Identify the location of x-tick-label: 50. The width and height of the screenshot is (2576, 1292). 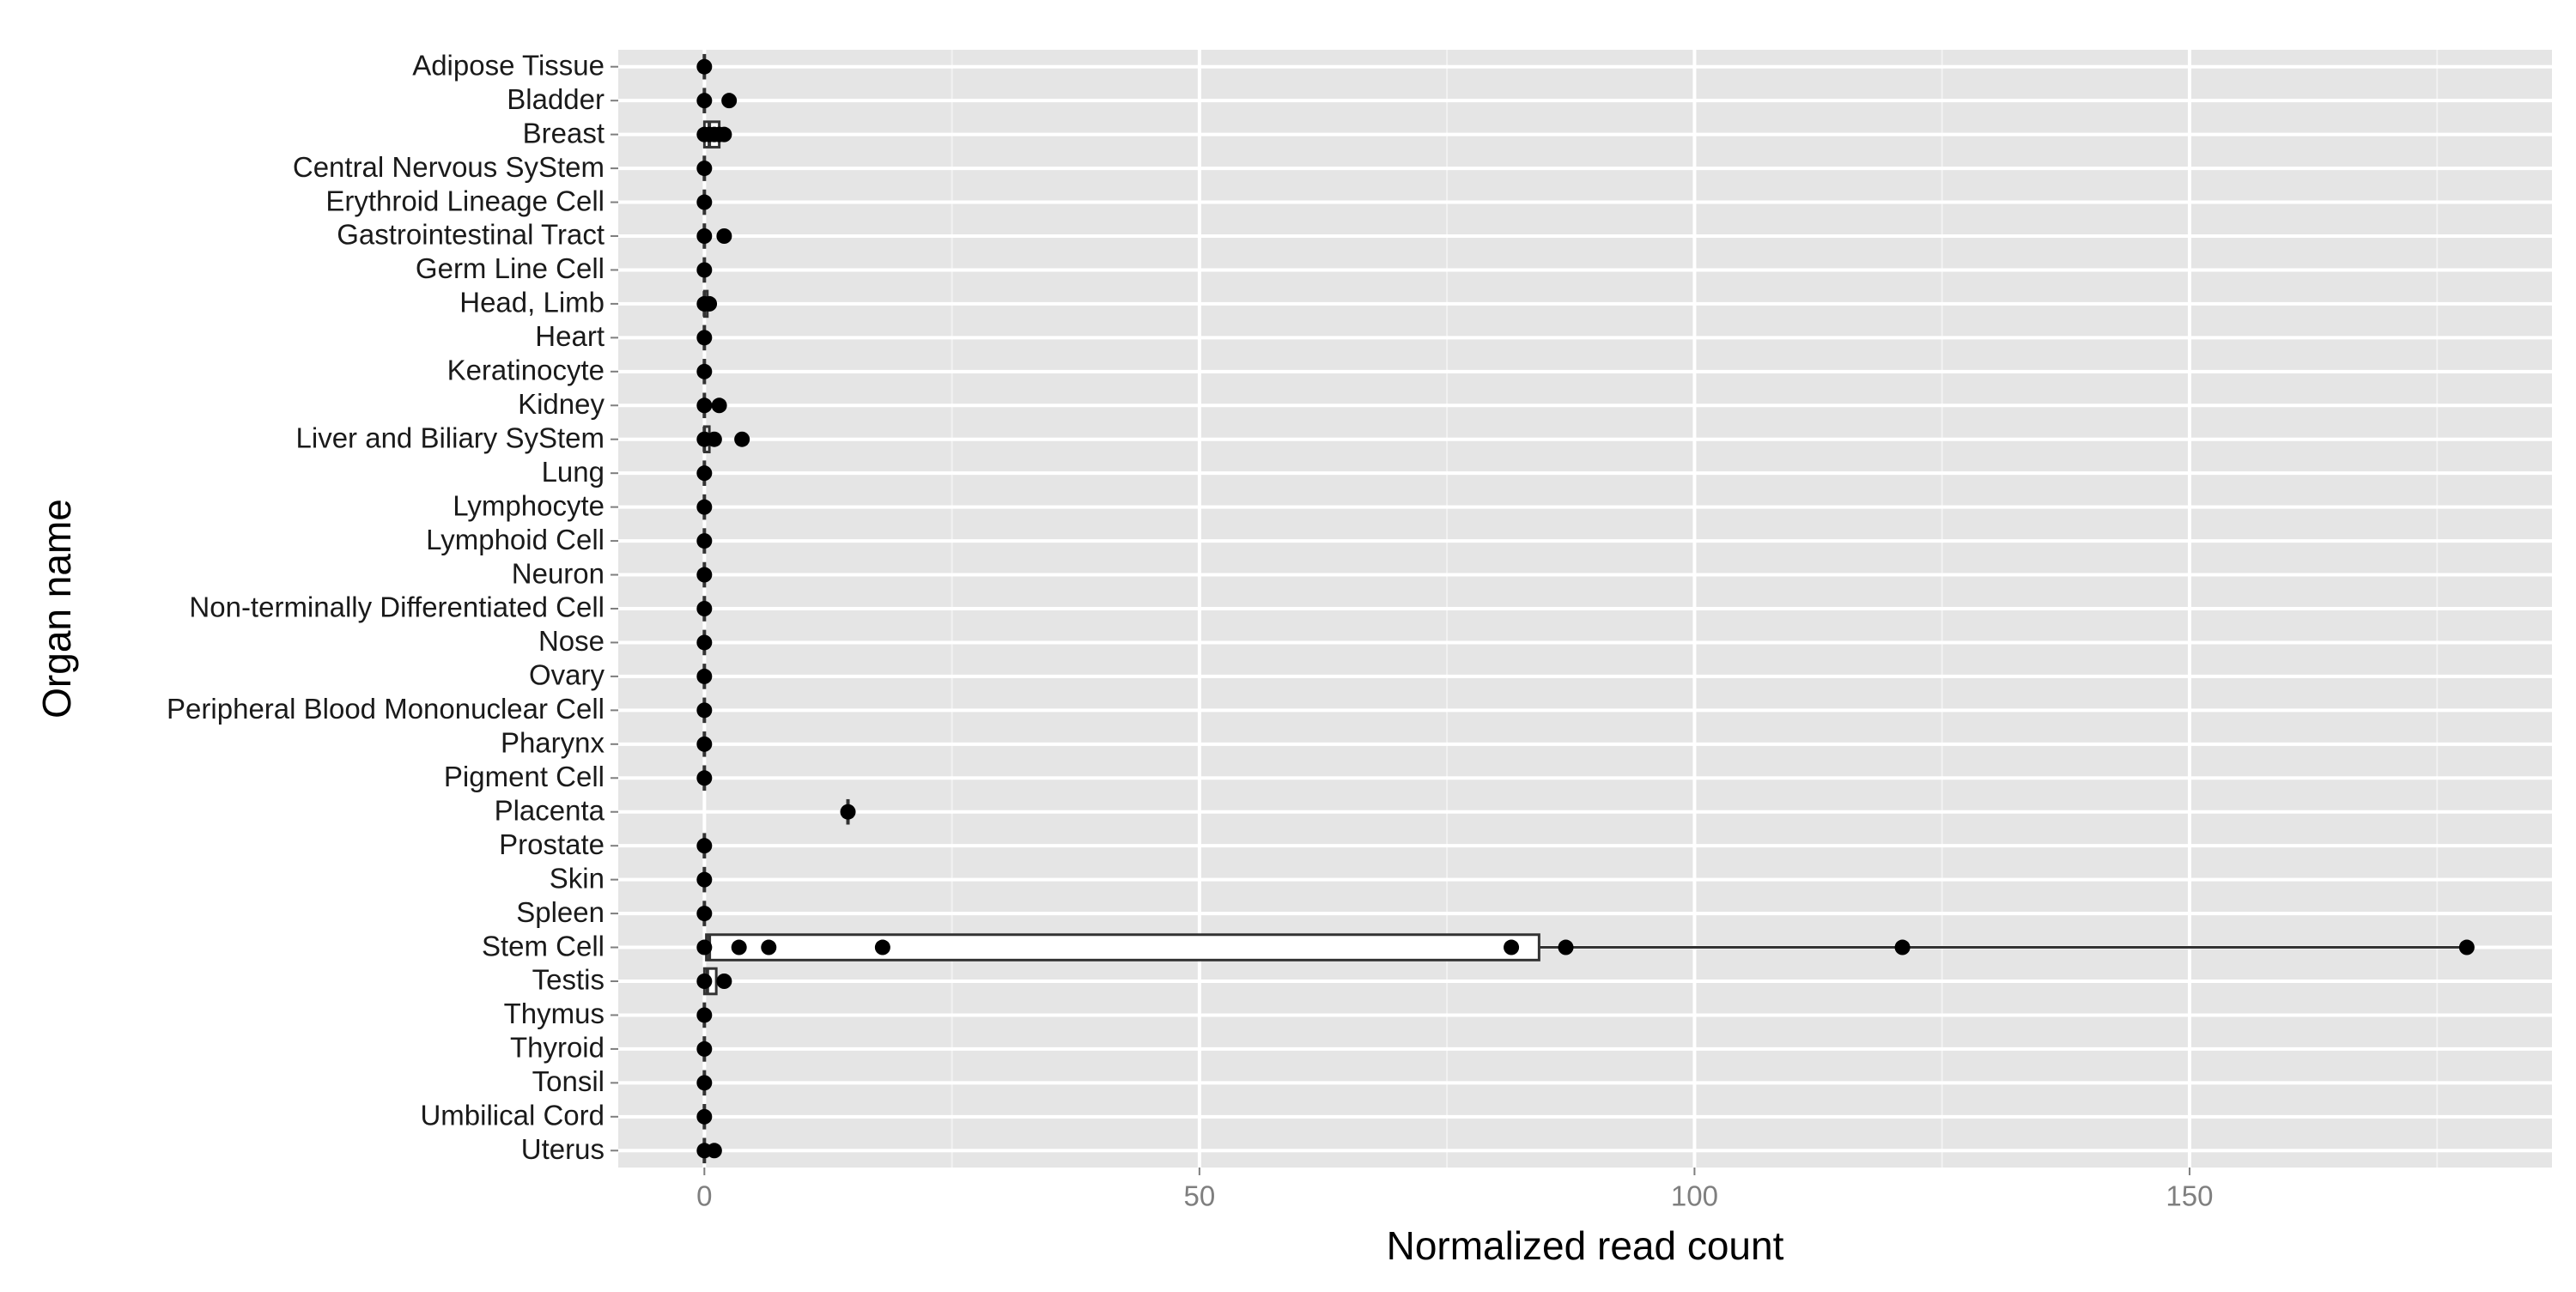
(1200, 1196).